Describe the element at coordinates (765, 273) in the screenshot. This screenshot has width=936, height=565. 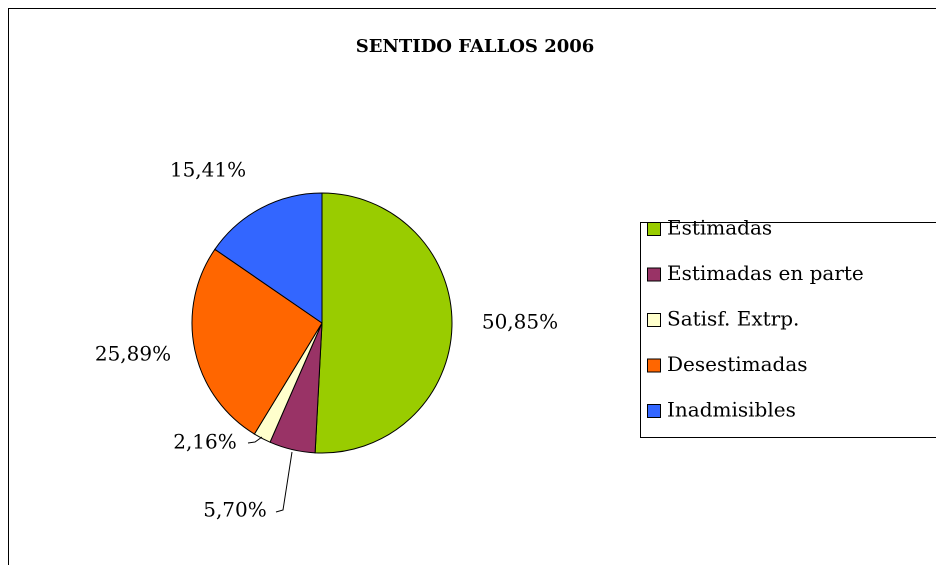
I see `legend-label: Estimadas en parte` at that location.